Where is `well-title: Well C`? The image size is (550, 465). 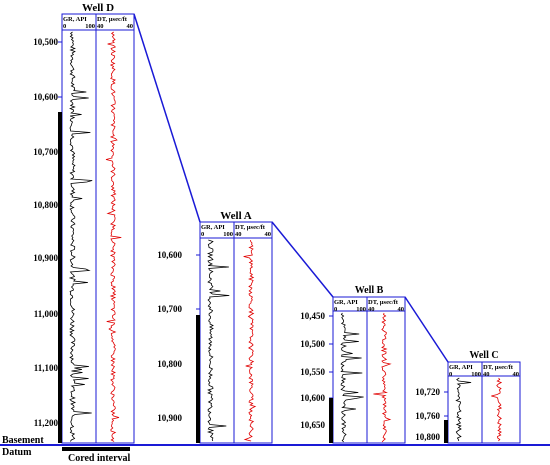
well-title: Well C is located at coordinates (483, 355).